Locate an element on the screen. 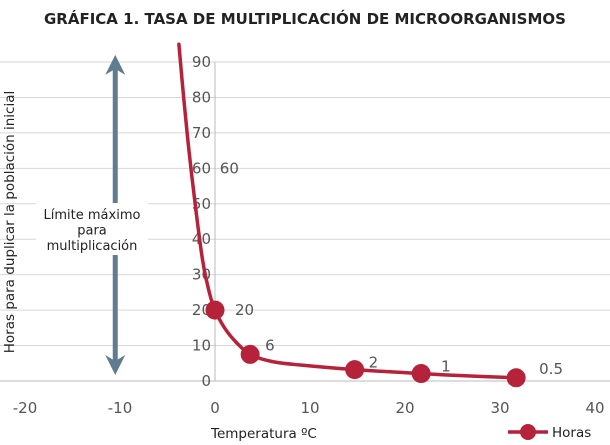 Image resolution: width=610 pixels, height=445 pixels. limit-text-line: para is located at coordinates (92, 231).